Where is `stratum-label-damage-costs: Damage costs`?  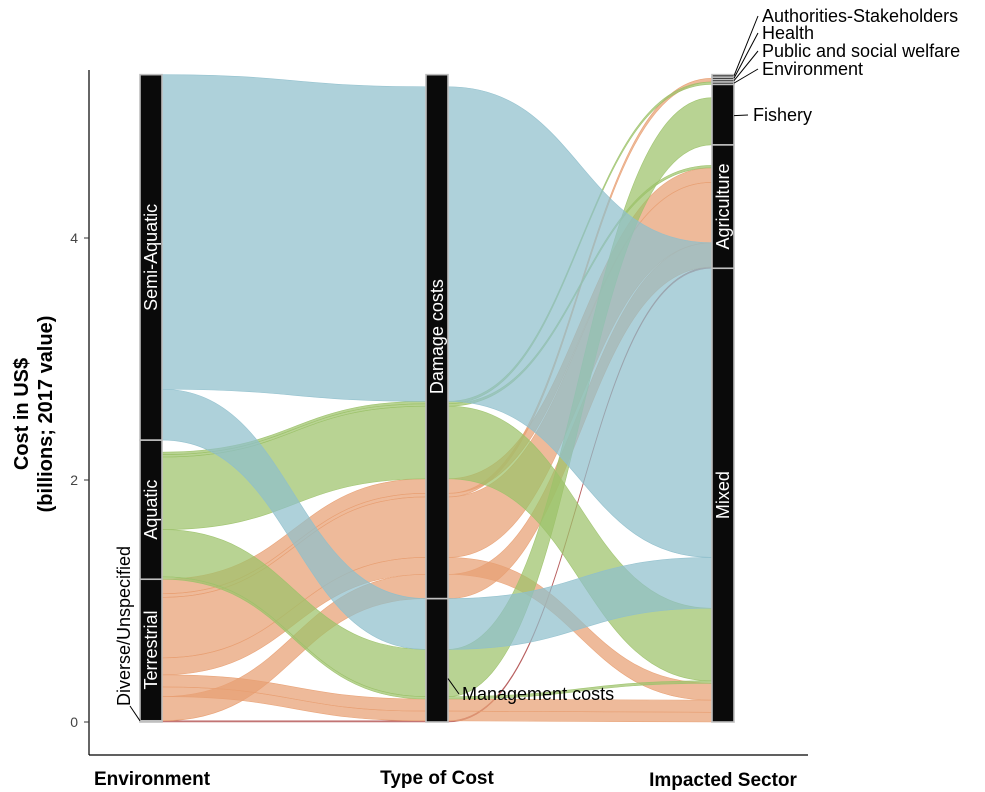 stratum-label-damage-costs: Damage costs is located at coordinates (437, 336).